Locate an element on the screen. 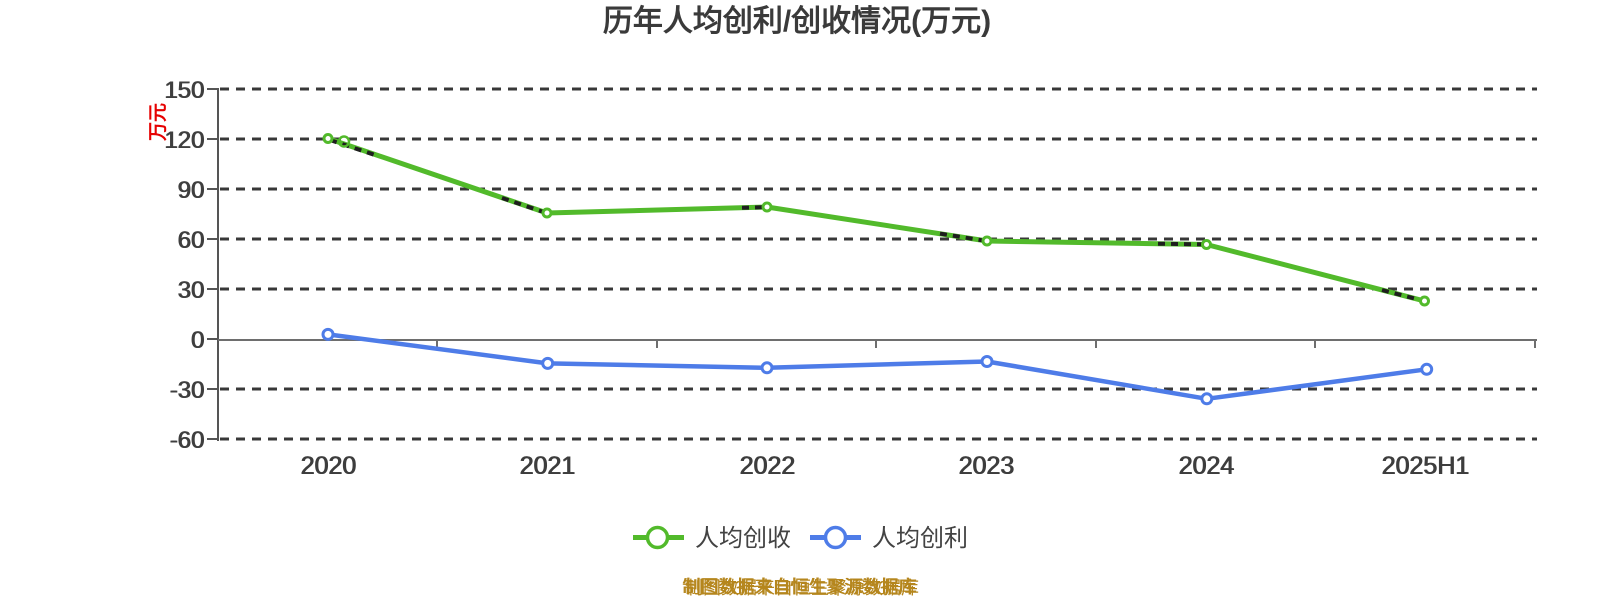 This screenshot has width=1600, height=600. svg-text: 60 is located at coordinates (190, 240).